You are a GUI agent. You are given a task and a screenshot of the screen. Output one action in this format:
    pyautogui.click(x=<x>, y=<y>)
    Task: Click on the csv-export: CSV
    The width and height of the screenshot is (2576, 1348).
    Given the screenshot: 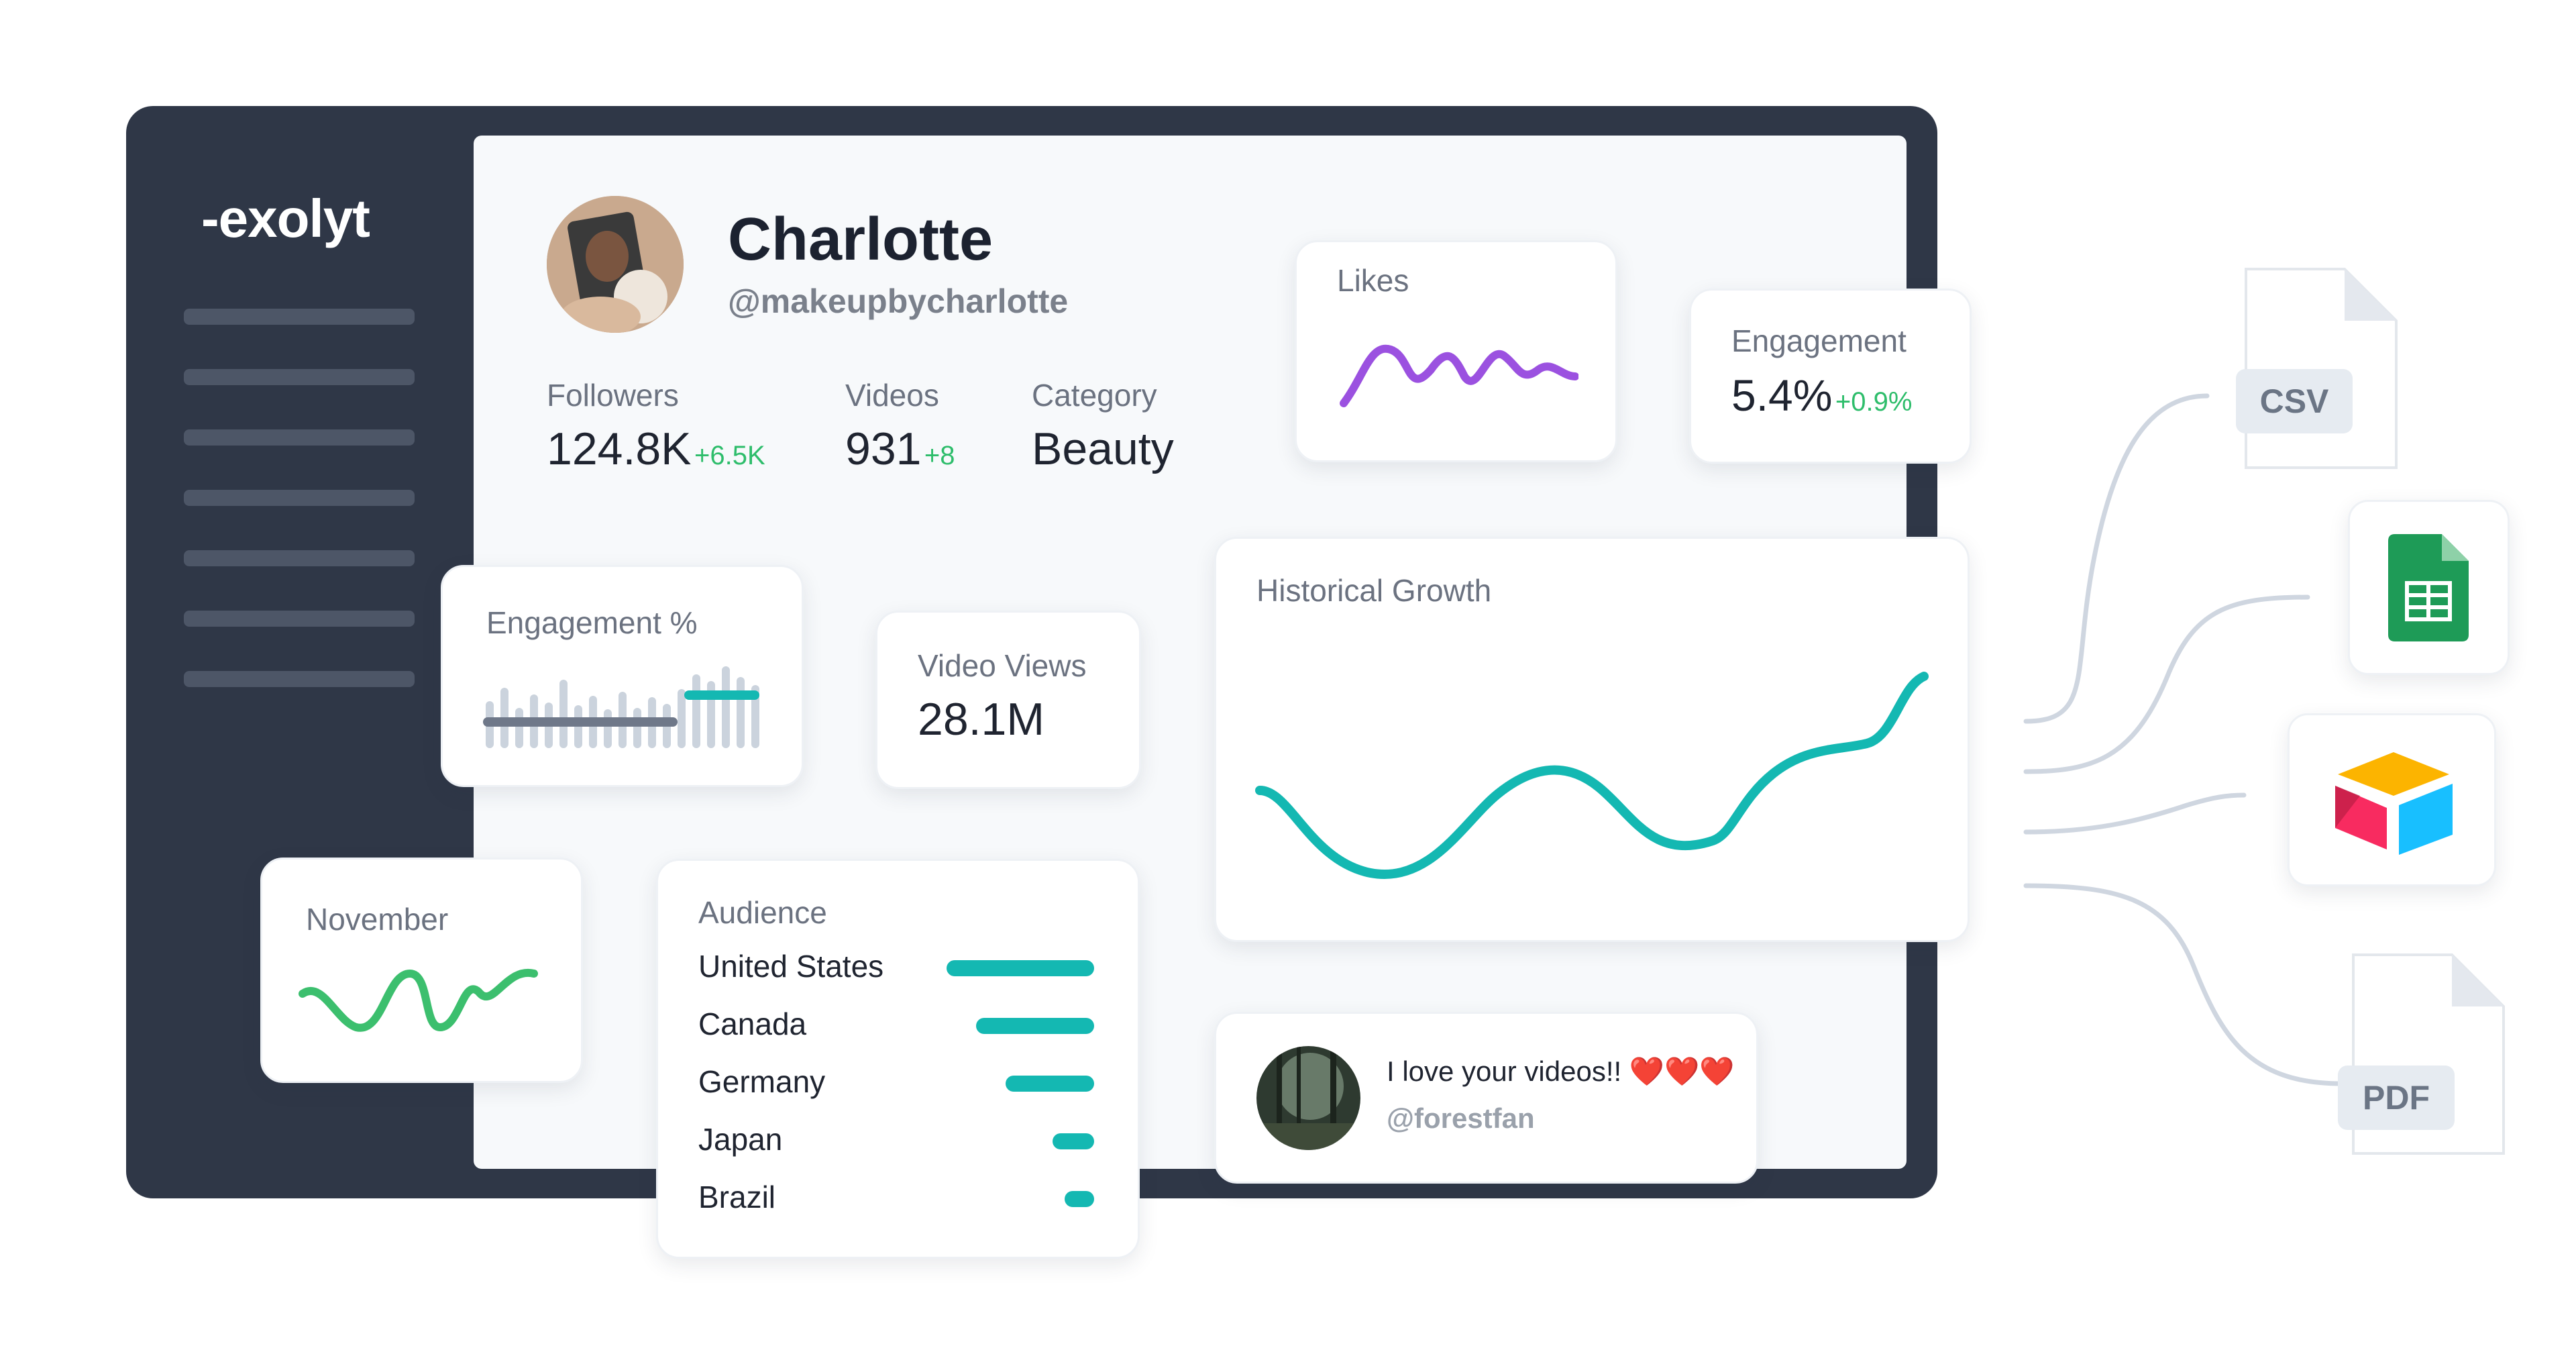 What is the action you would take?
    pyautogui.click(x=2317, y=368)
    